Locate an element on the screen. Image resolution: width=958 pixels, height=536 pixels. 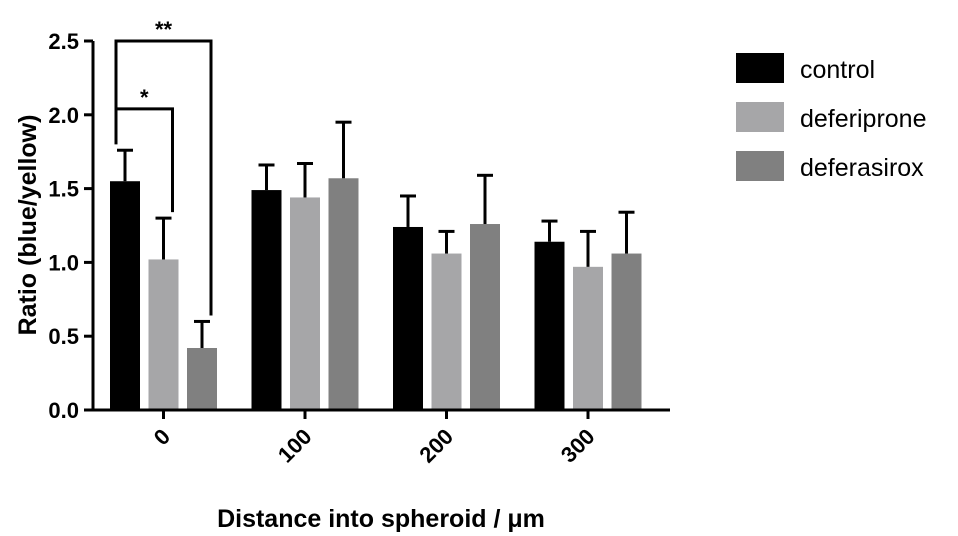
legend-item-deferiprone: deferiprone is located at coordinates (831, 117).